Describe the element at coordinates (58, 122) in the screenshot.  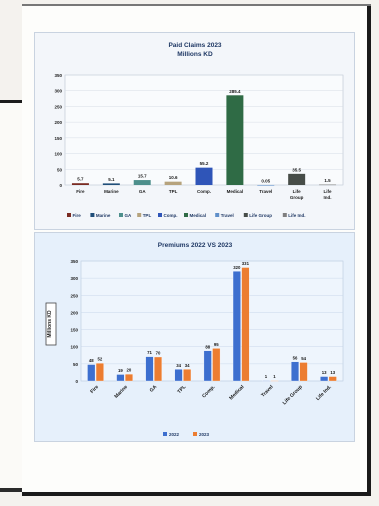
I see `chart1-ytick-label: 200` at that location.